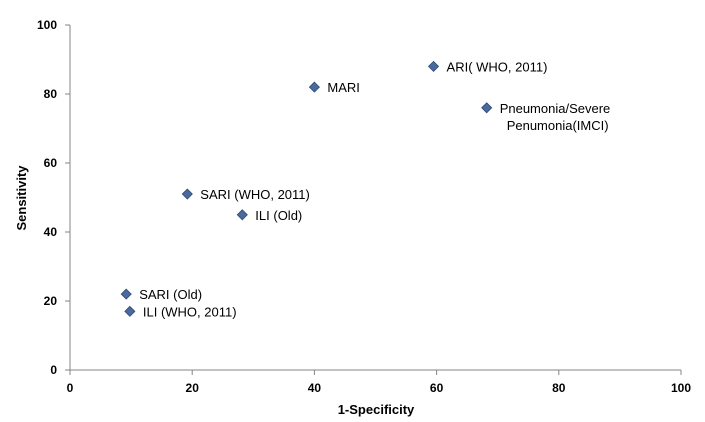 This screenshot has width=705, height=422. What do you see at coordinates (51, 232) in the screenshot?
I see `y-tick-label: 40` at bounding box center [51, 232].